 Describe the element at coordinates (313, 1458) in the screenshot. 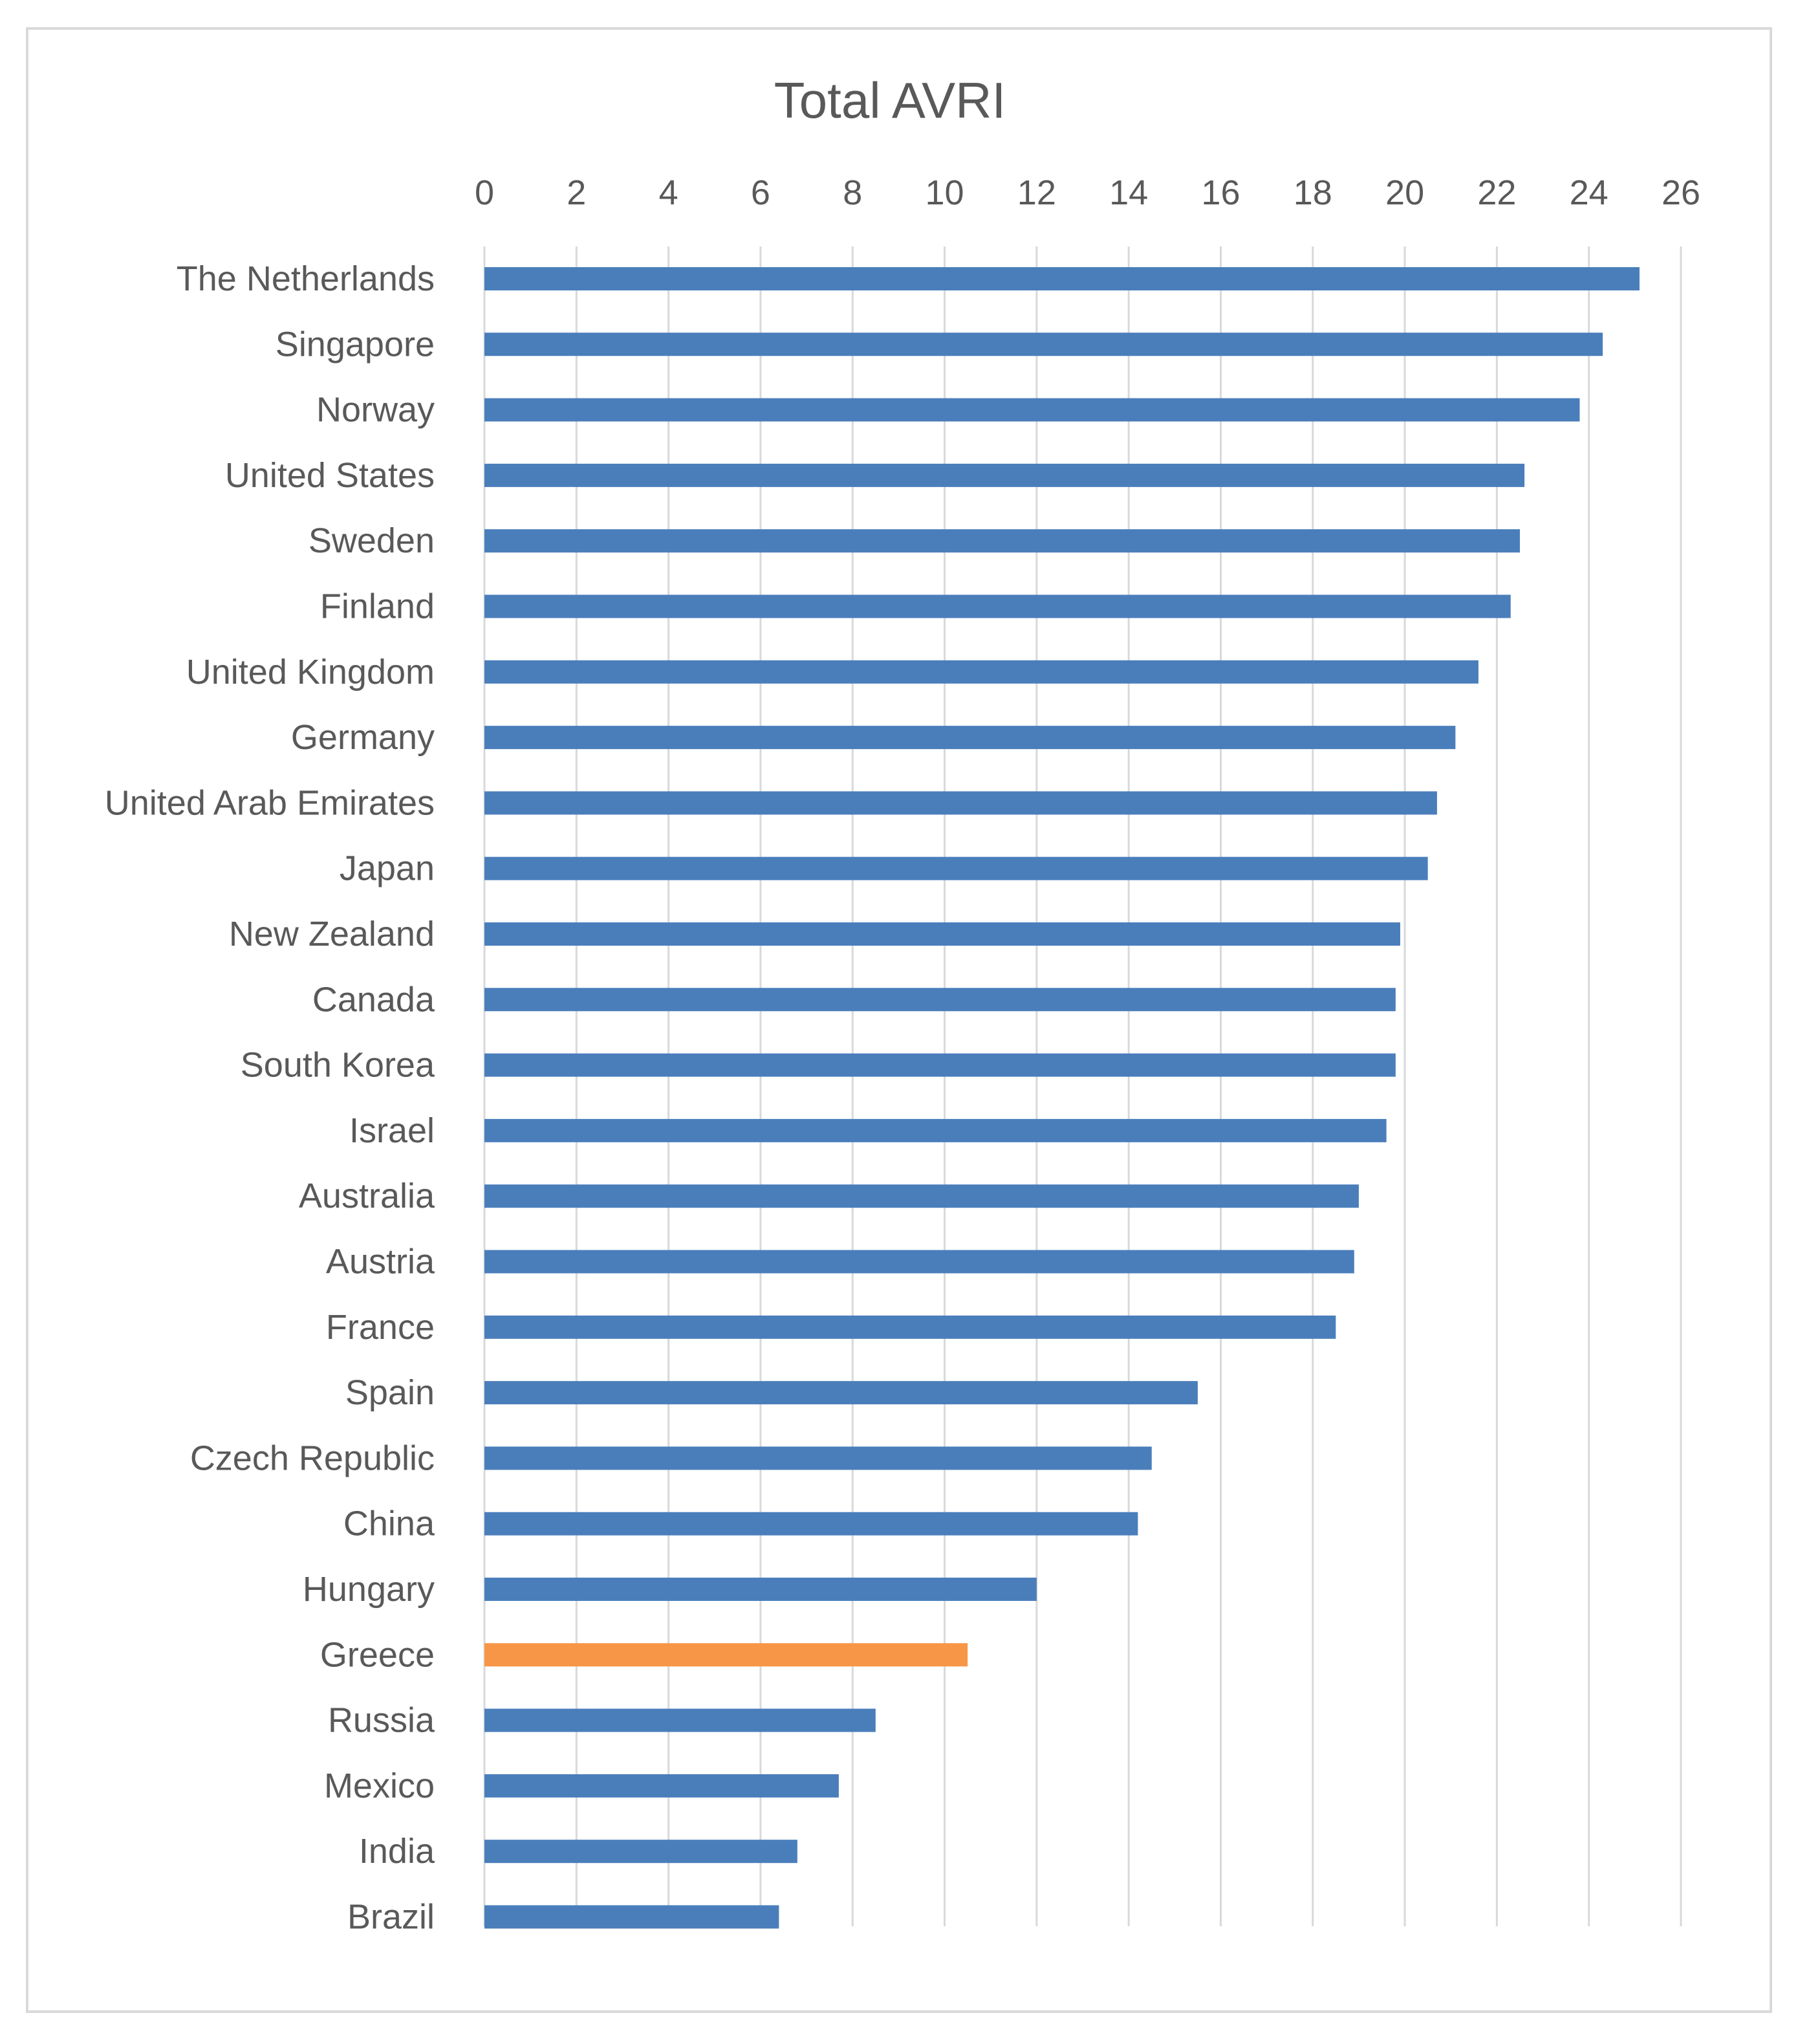

I see `category-label: Czech Republic` at that location.